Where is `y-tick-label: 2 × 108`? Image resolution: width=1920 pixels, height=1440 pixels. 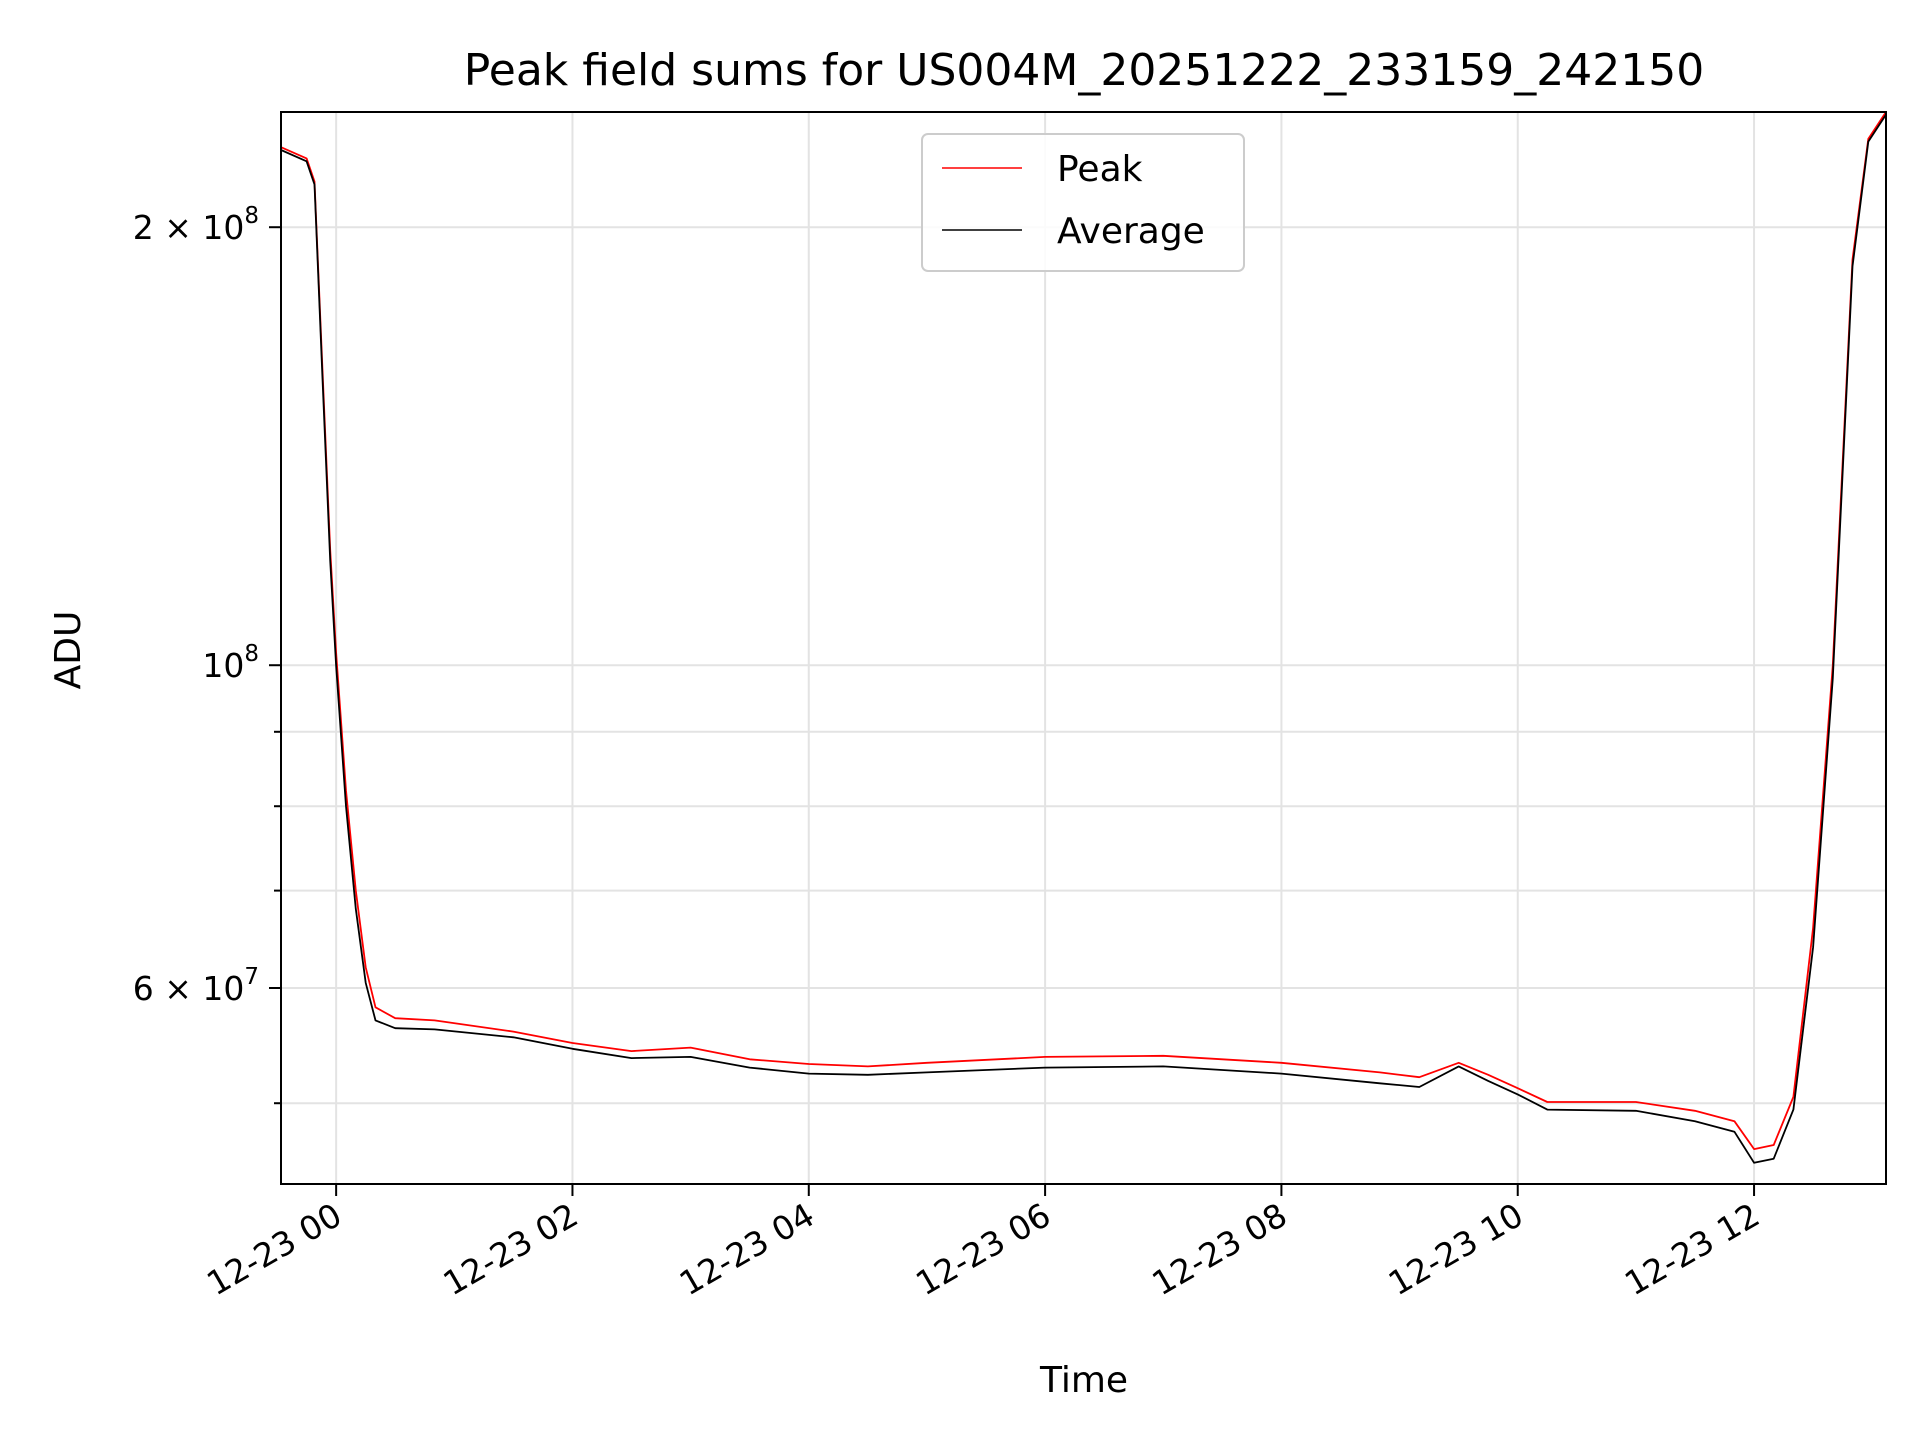
y-tick-label: 2 × 108 is located at coordinates (196, 225).